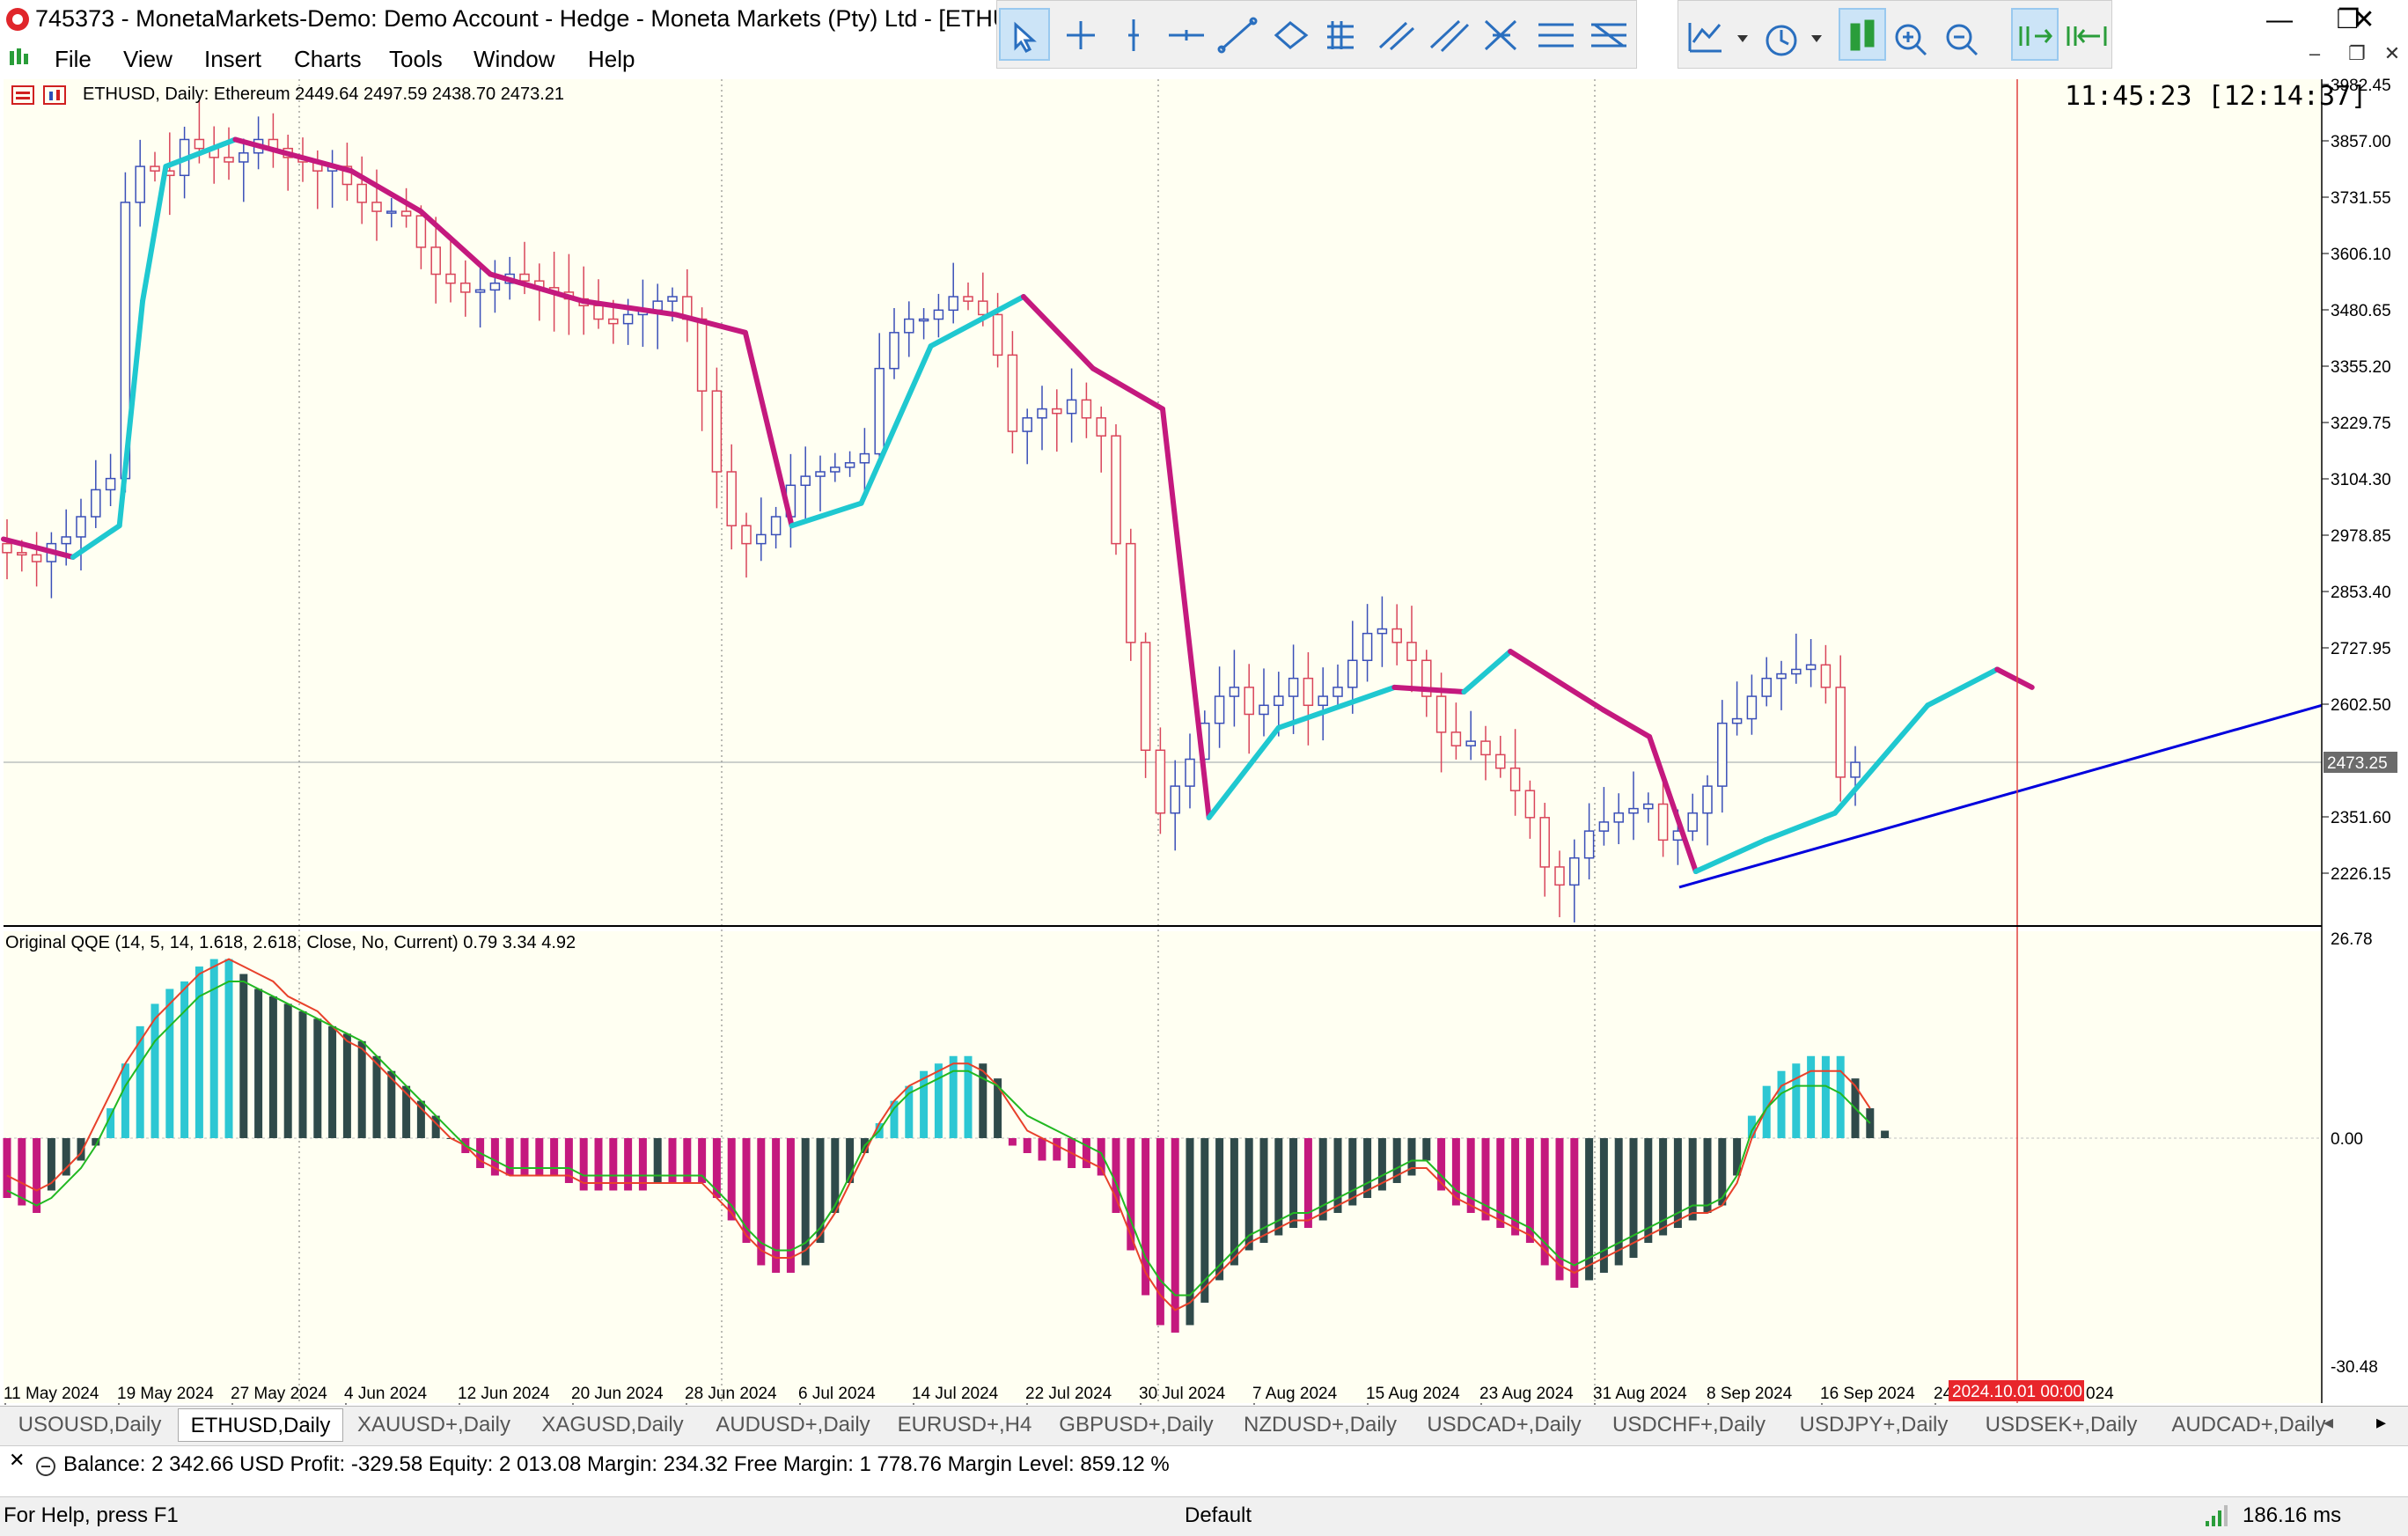  Describe the element at coordinates (1556, 35) in the screenshot. I see `horizontal-lines-icon` at that location.